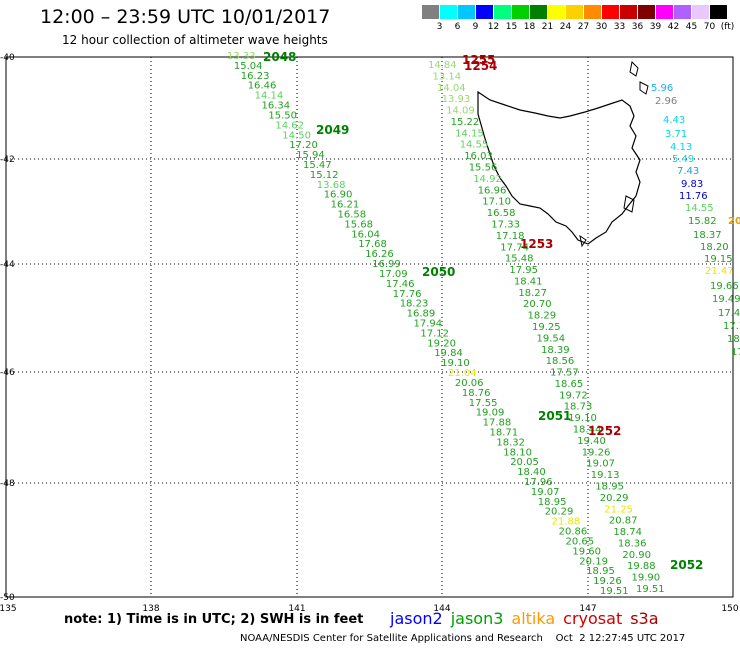 The height and width of the screenshot is (650, 740). I want to click on lon-label: 144, so click(441, 609).